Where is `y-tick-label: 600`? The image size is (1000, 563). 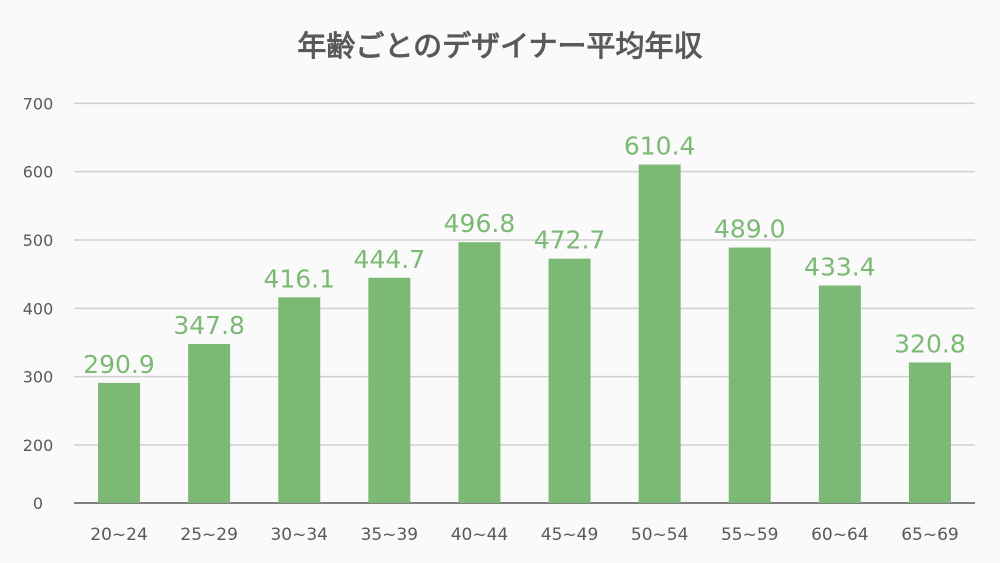
y-tick-label: 600 is located at coordinates (38, 172).